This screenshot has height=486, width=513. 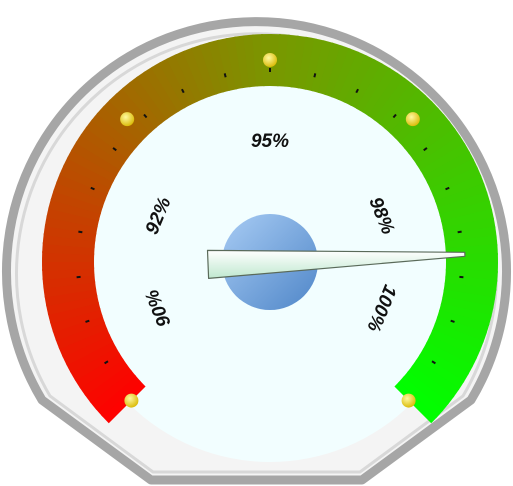 I want to click on gauge-needle, so click(x=336, y=264).